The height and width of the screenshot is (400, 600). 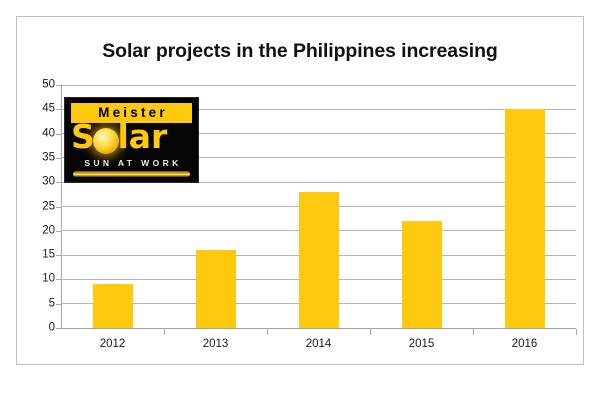 What do you see at coordinates (51, 327) in the screenshot?
I see `y-axis-tick-label: 0` at bounding box center [51, 327].